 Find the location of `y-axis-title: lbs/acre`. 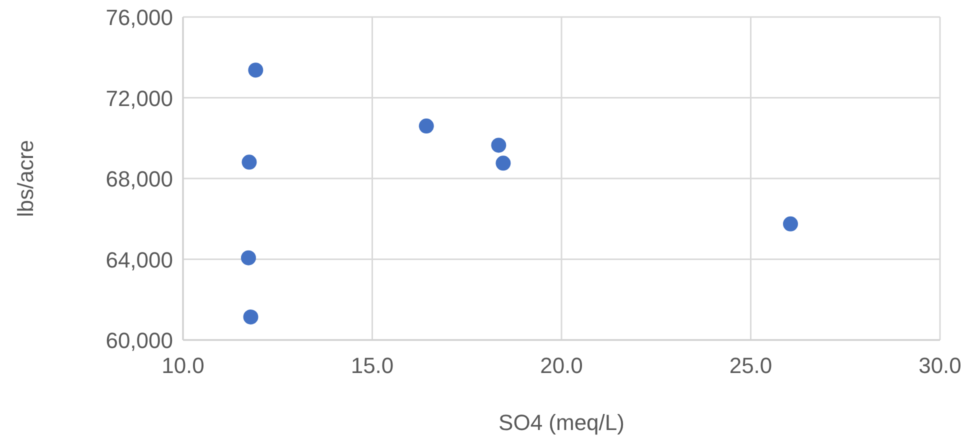

y-axis-title: lbs/acre is located at coordinates (25, 179).